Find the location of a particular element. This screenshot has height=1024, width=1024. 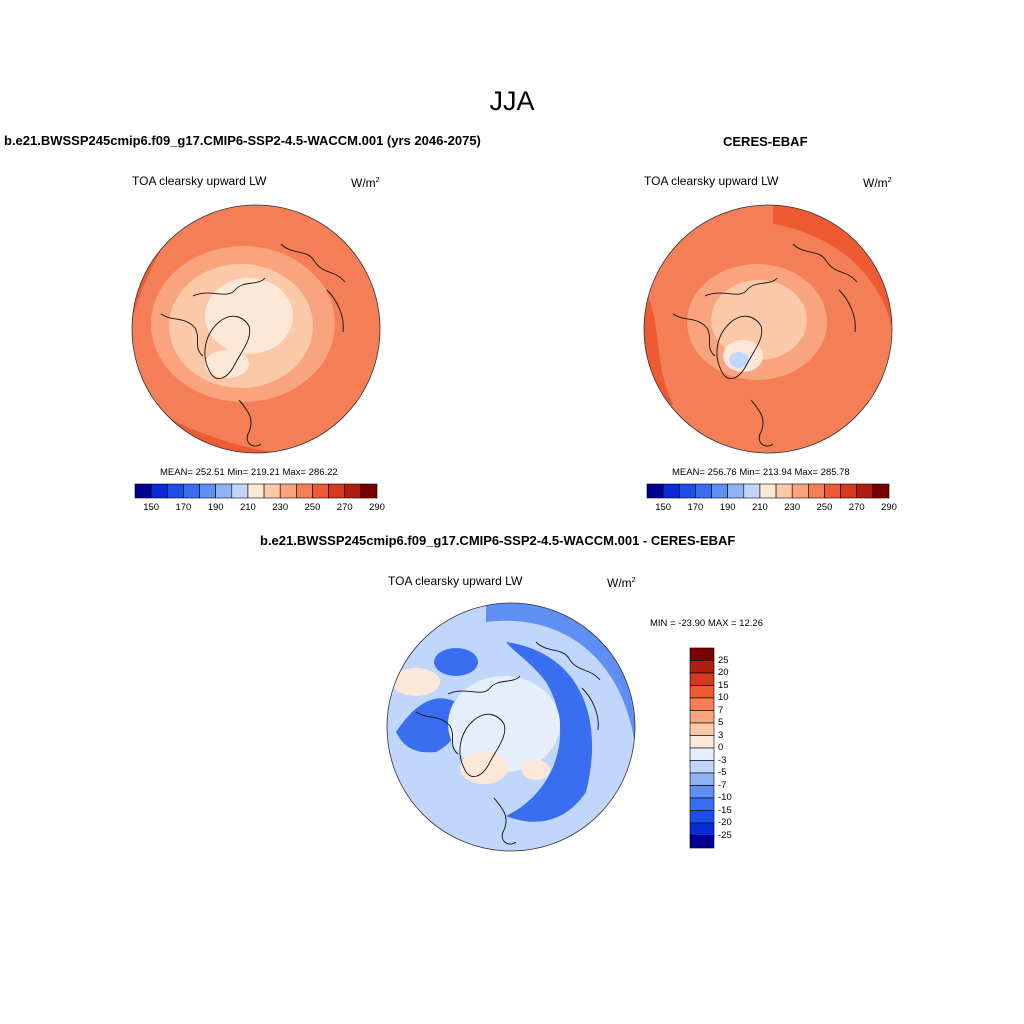

obs-map-border is located at coordinates (768, 329).